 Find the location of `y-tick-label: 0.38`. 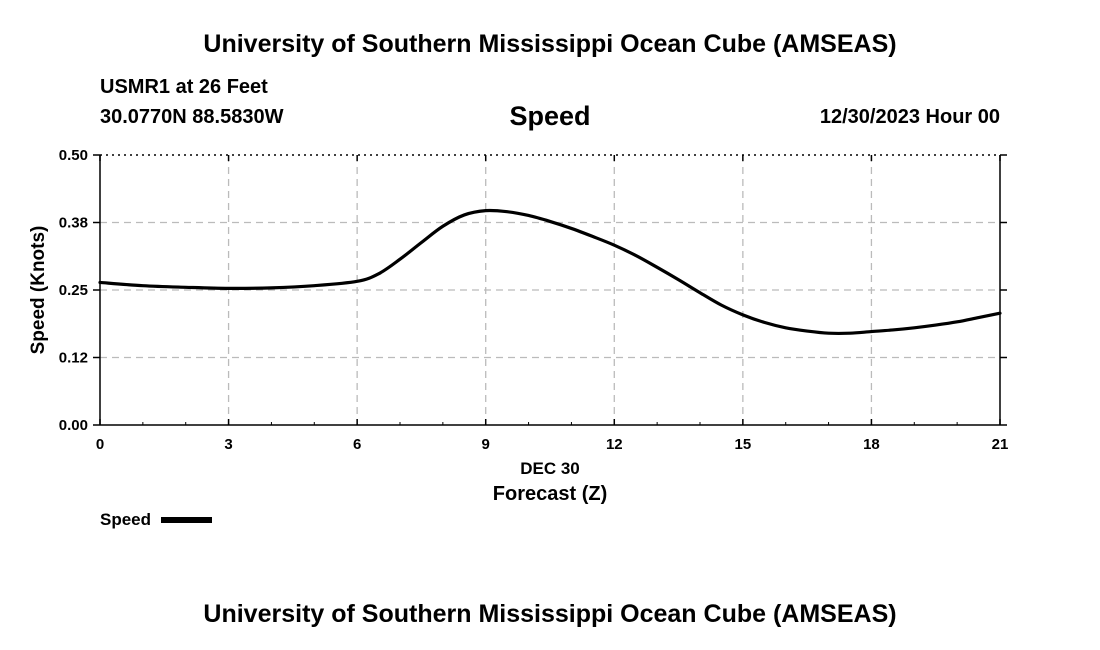

y-tick-label: 0.38 is located at coordinates (73, 223).